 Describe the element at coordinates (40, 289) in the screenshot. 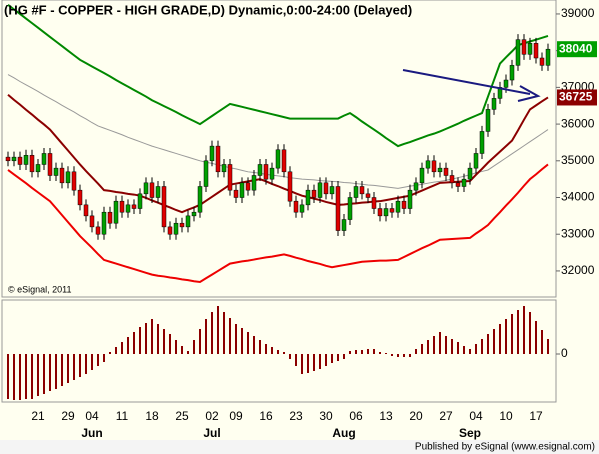

I see `copyright: © eSignal, 2011` at that location.